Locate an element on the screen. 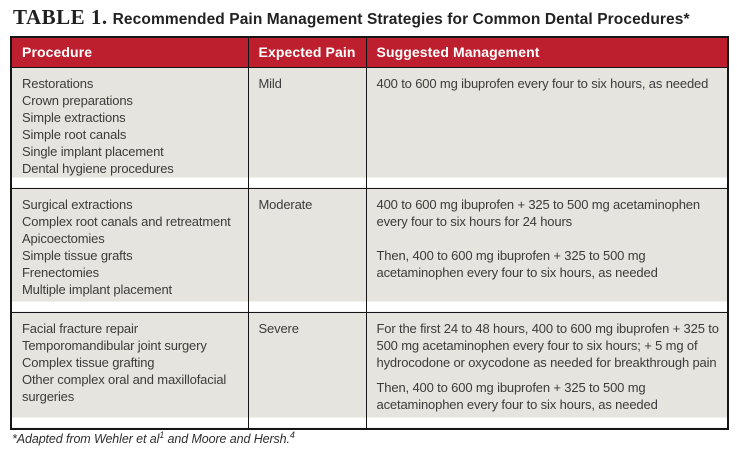 The image size is (737, 455). procedure-item: Single implant placement is located at coordinates (93, 151).